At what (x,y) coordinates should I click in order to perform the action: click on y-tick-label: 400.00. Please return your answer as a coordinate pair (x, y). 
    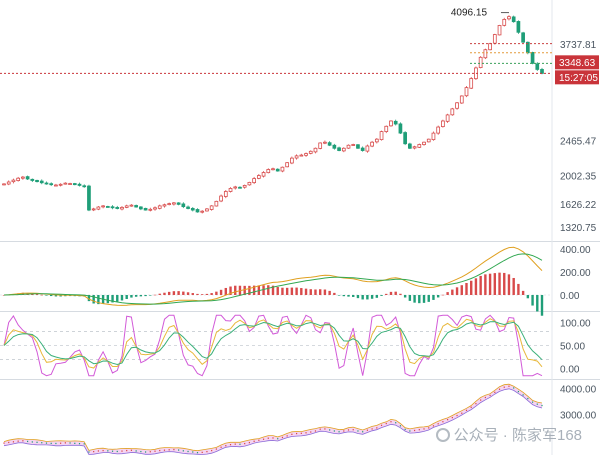
    Looking at the image, I should click on (575, 250).